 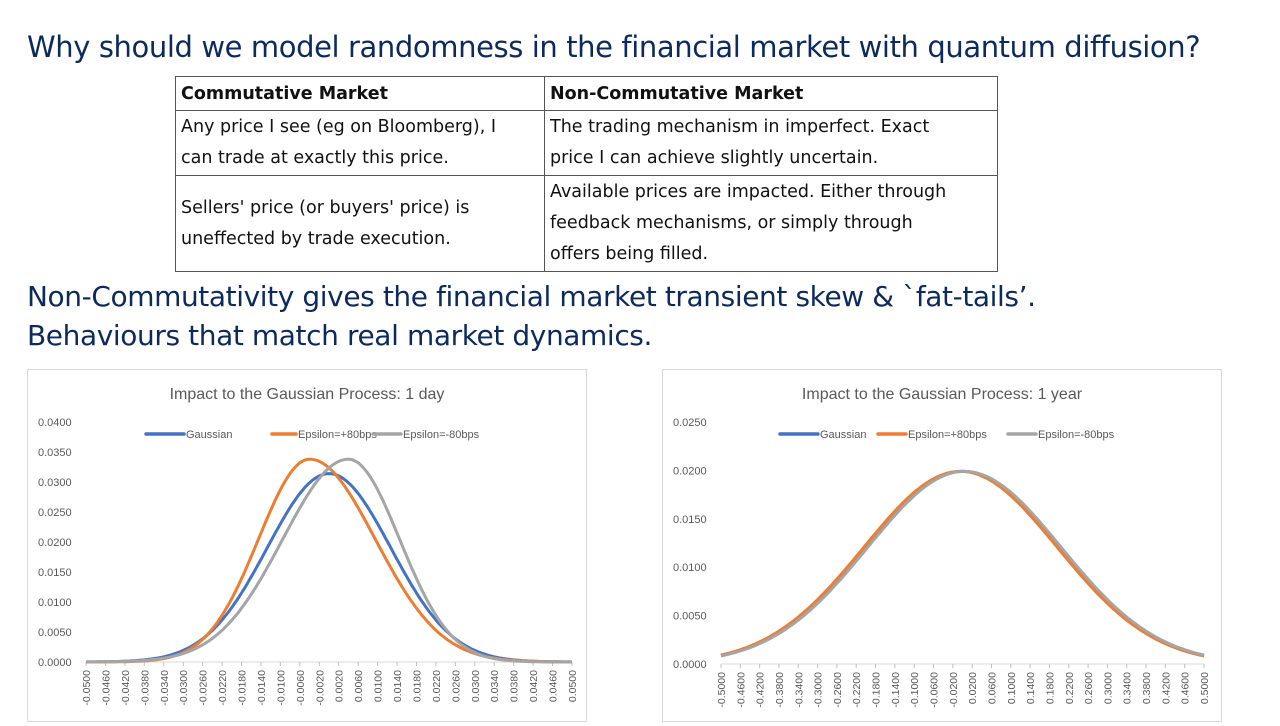 I want to click on x-tick-label: 0.5000, so click(x=1205, y=688).